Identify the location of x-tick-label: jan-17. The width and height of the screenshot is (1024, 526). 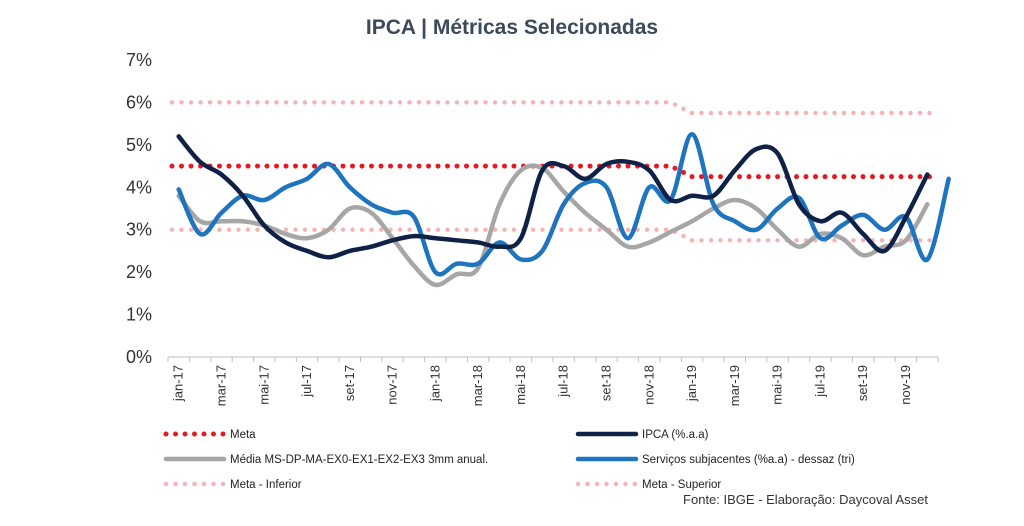
(178, 383).